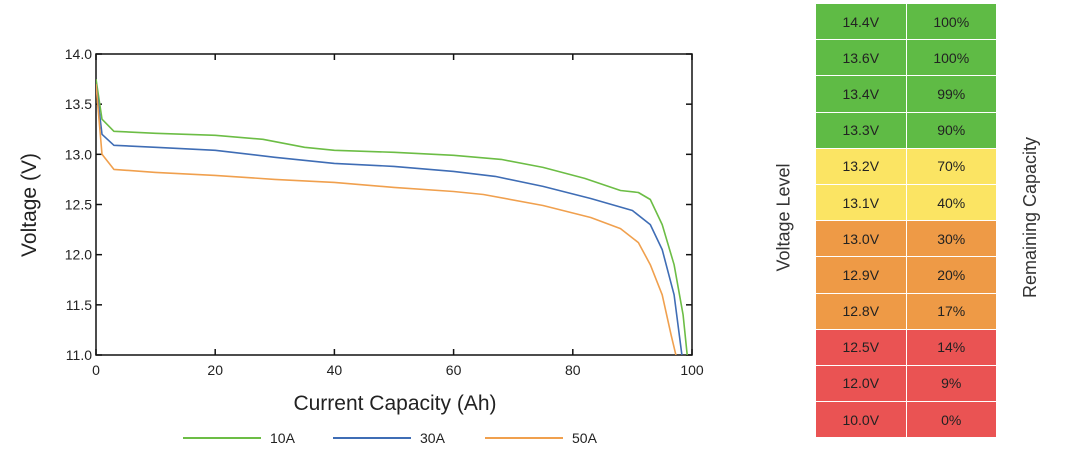 This screenshot has height=467, width=1089. What do you see at coordinates (951, 166) in the screenshot?
I see `capacity-cell: 70%` at bounding box center [951, 166].